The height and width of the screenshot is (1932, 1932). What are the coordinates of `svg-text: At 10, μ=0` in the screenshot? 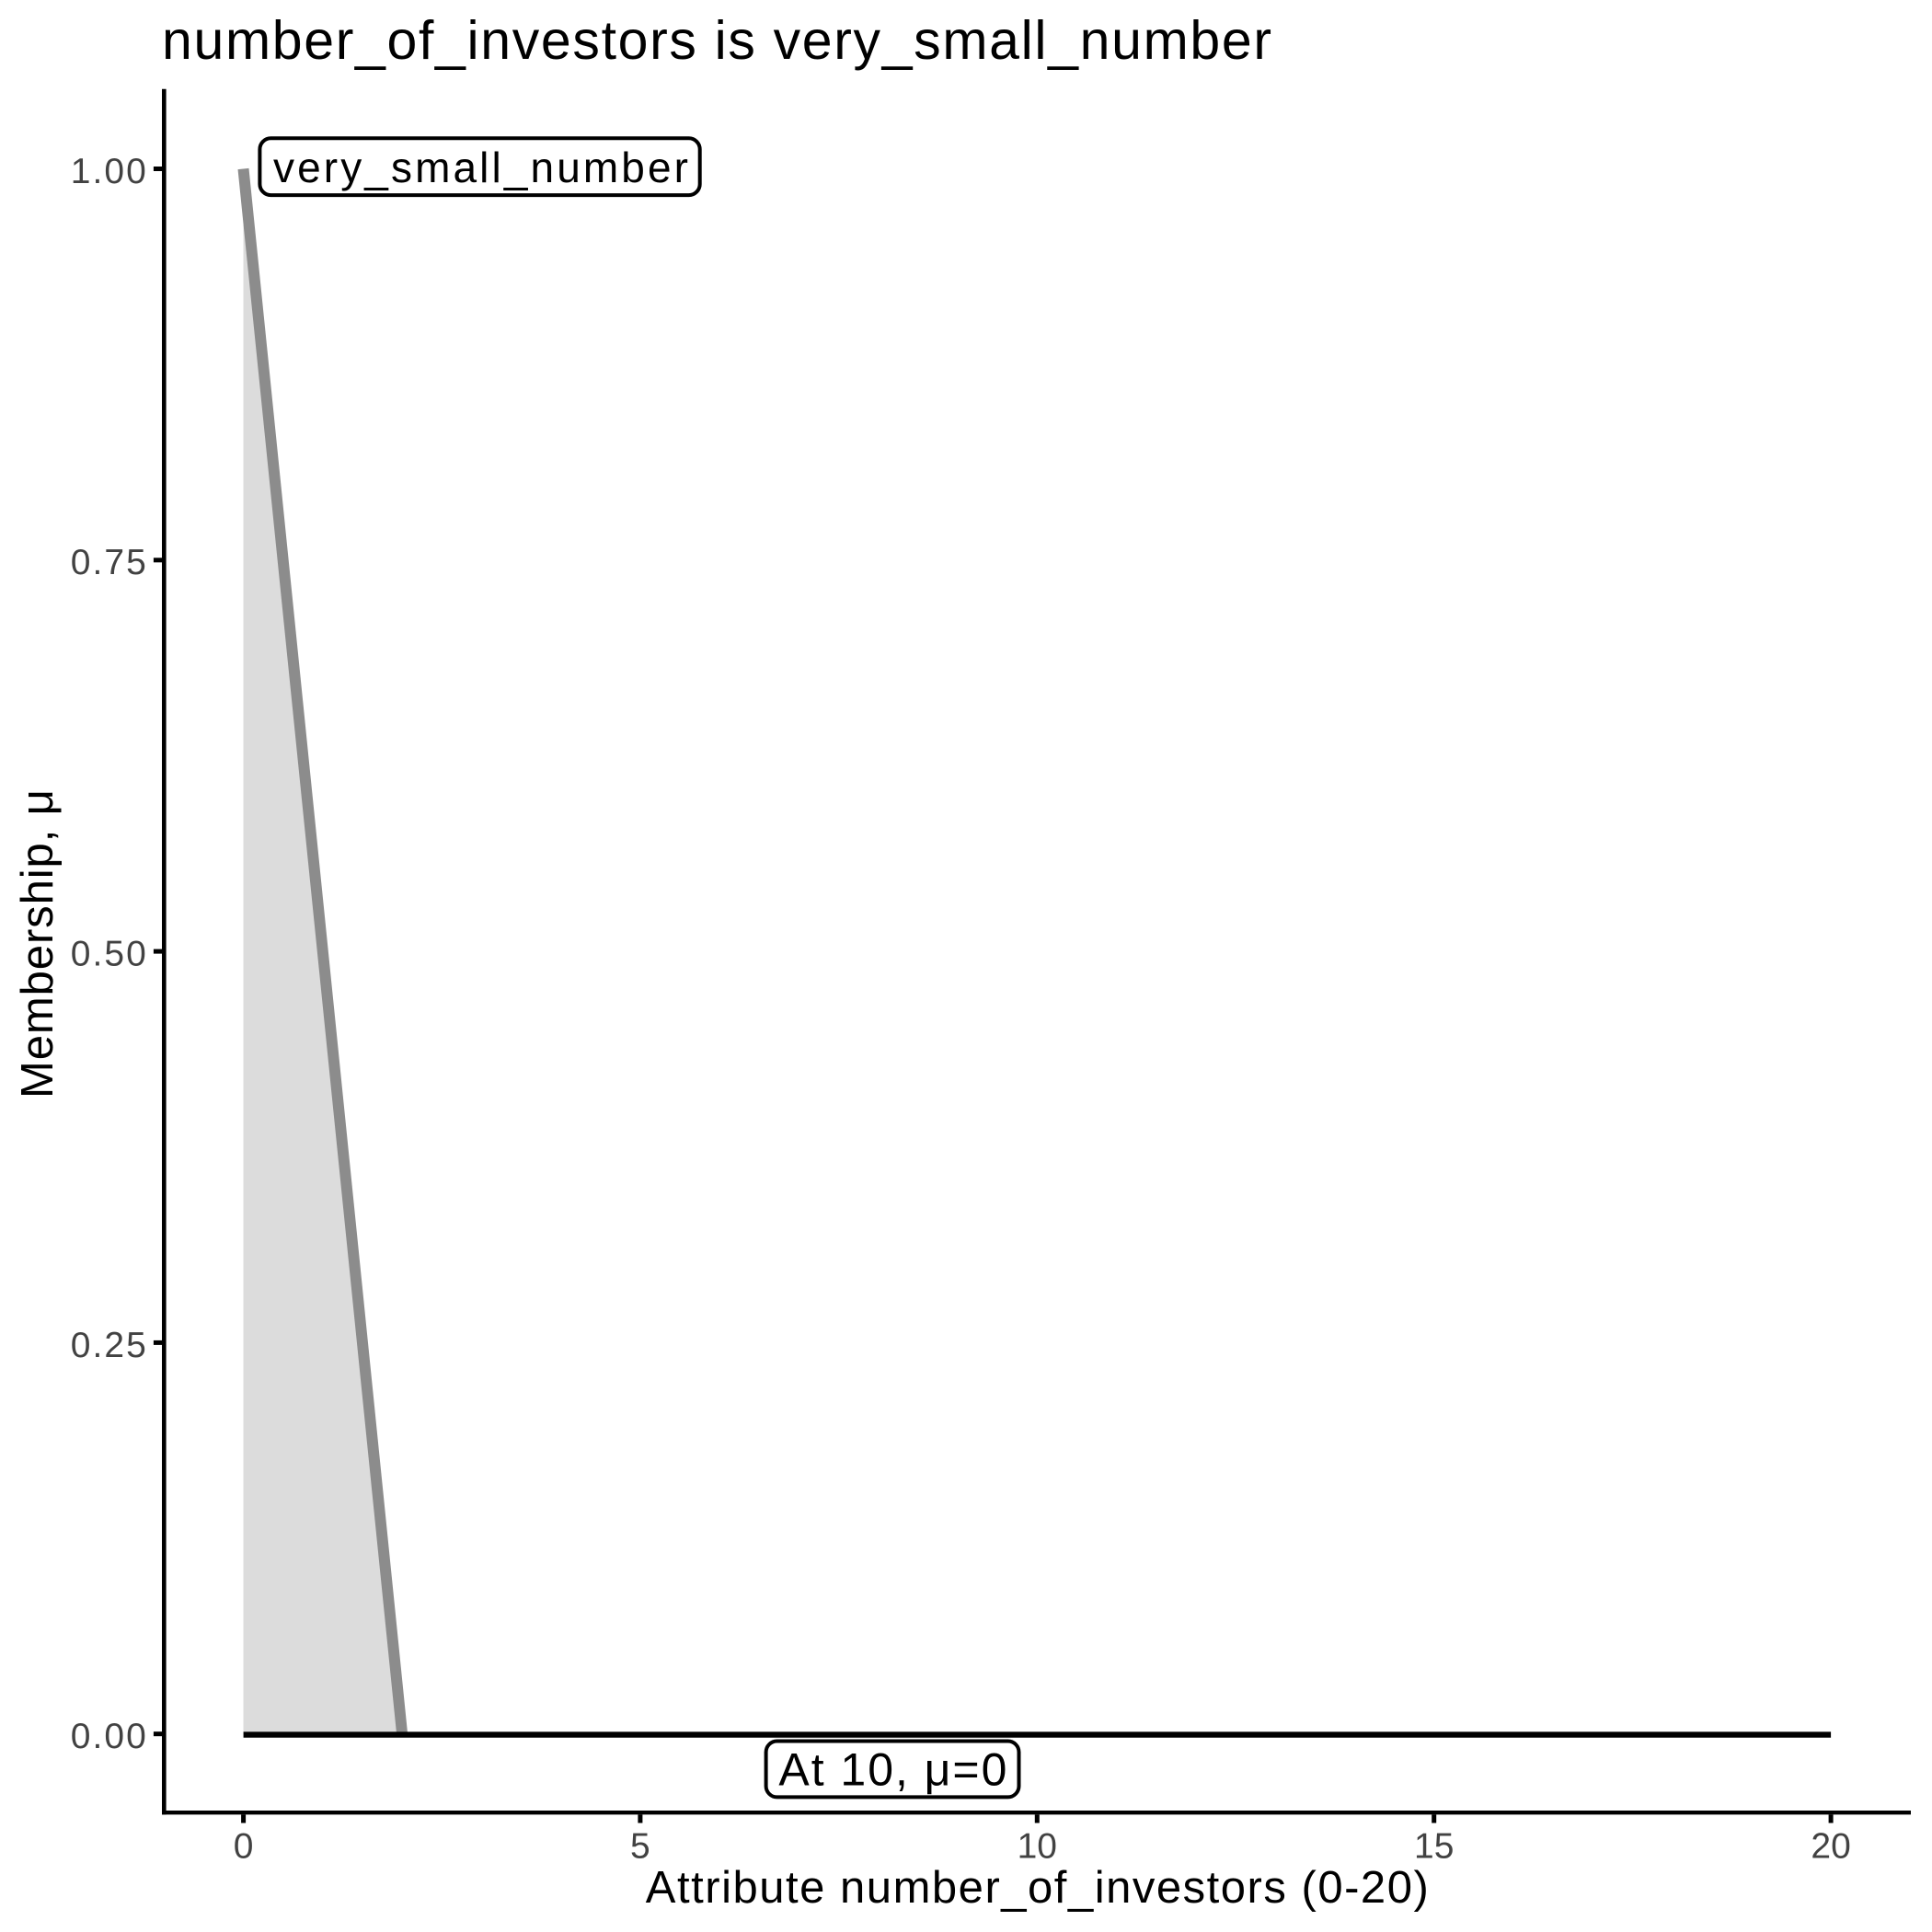 It's located at (892, 1770).